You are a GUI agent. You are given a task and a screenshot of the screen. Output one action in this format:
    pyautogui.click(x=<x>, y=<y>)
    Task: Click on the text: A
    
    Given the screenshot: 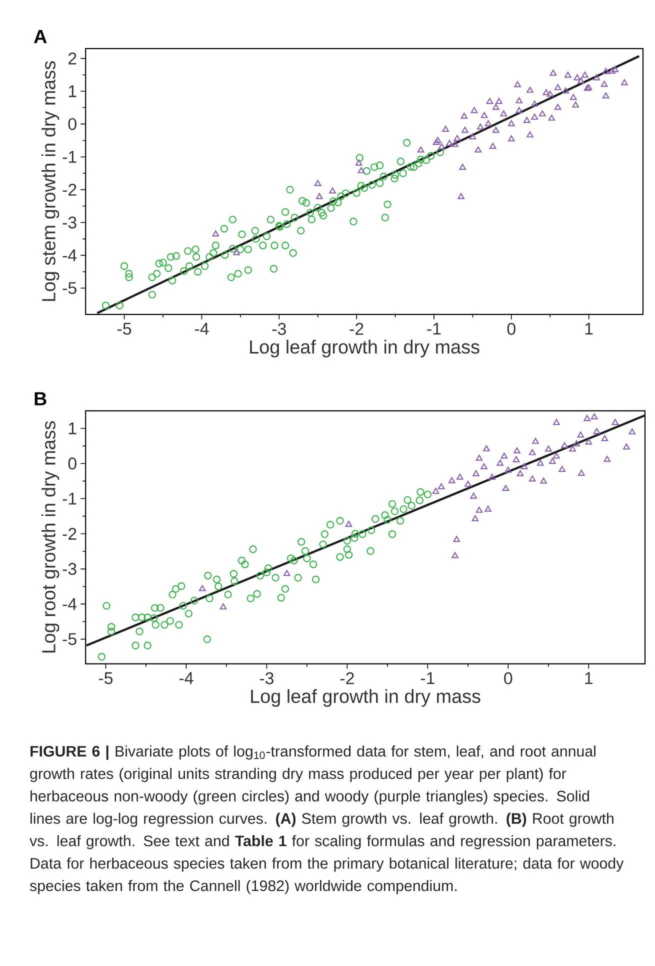 What is the action you would take?
    pyautogui.click(x=40, y=37)
    